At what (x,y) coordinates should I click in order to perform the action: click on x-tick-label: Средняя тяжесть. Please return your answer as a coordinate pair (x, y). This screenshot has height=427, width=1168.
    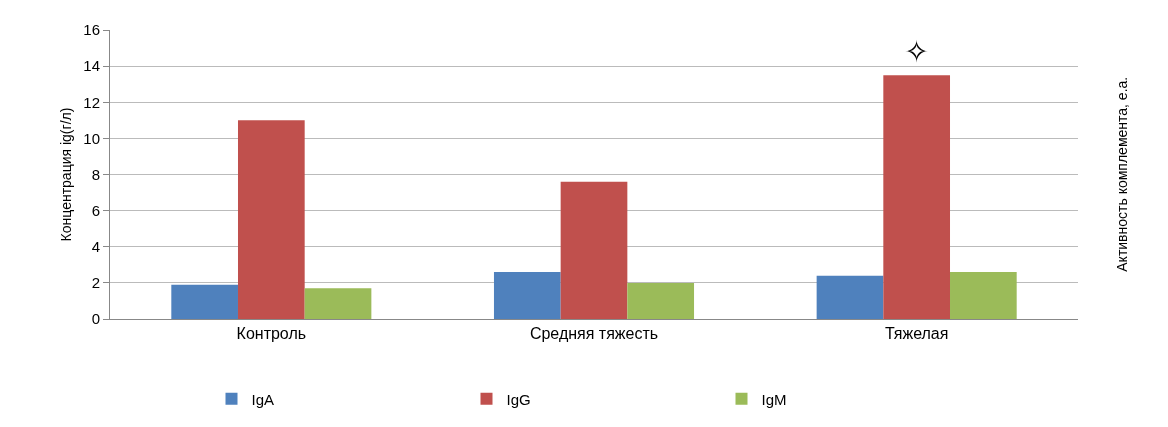
    Looking at the image, I should click on (594, 334).